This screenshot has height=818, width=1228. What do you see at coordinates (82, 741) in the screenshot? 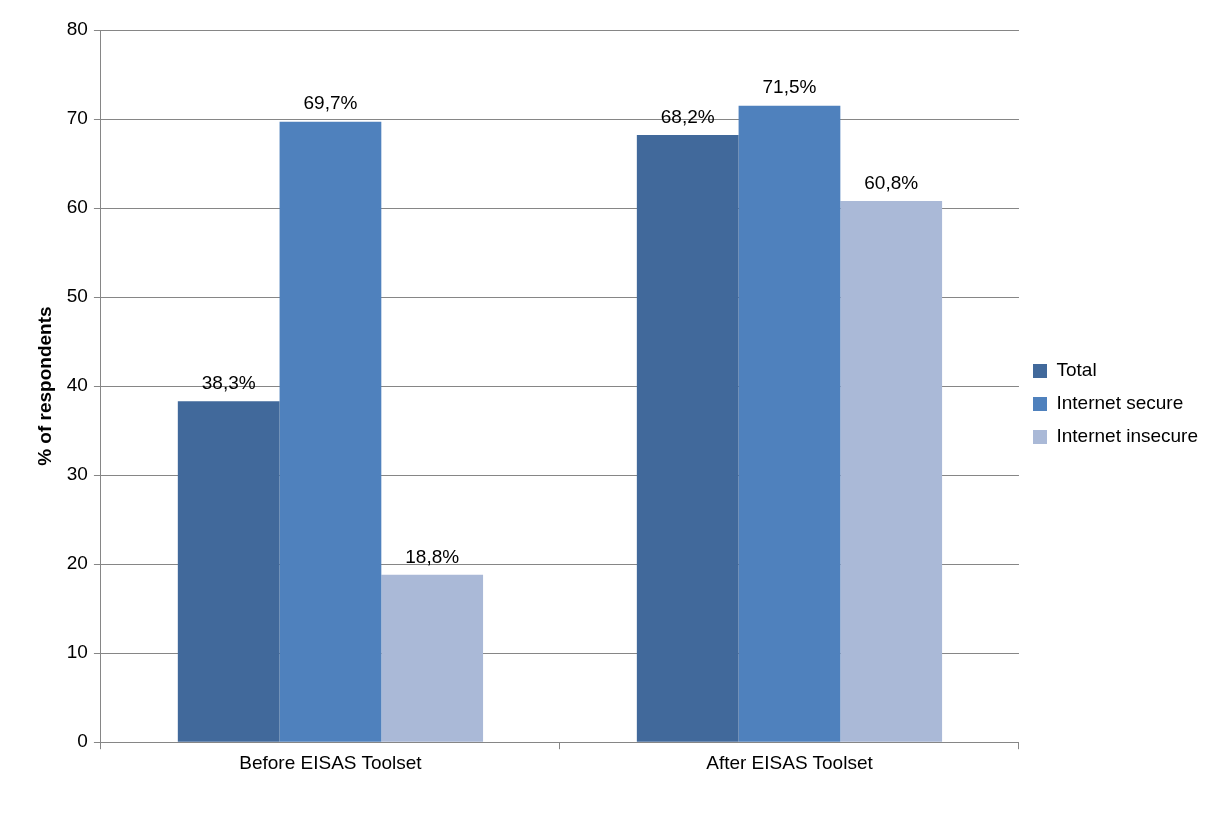
I see `y-tick-label: 0` at bounding box center [82, 741].